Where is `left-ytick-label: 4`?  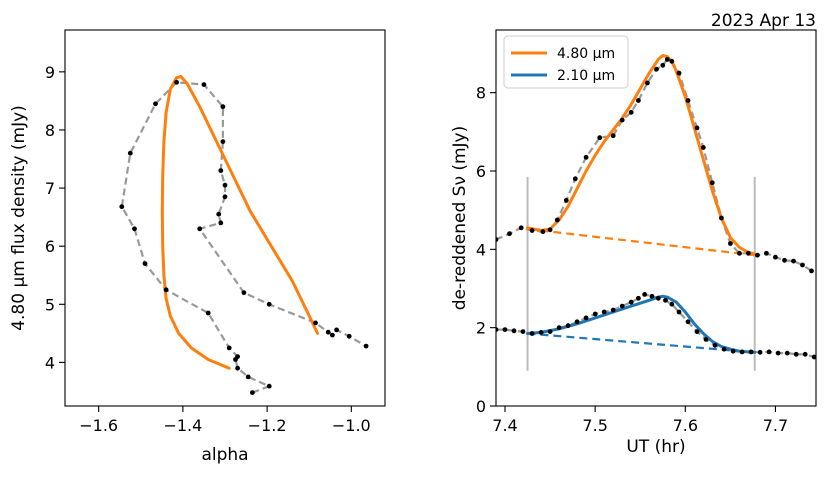
left-ytick-label: 4 is located at coordinates (50, 362).